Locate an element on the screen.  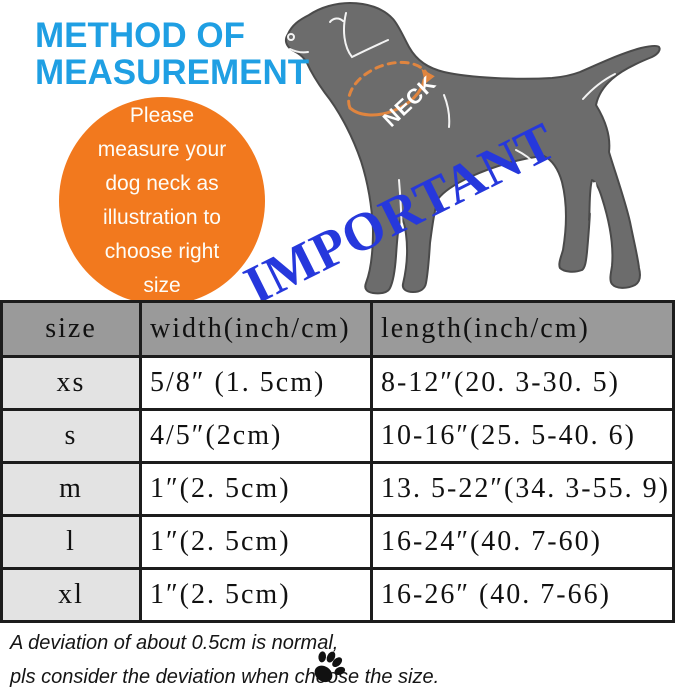
instruction-line: measure your is located at coordinates (162, 149).